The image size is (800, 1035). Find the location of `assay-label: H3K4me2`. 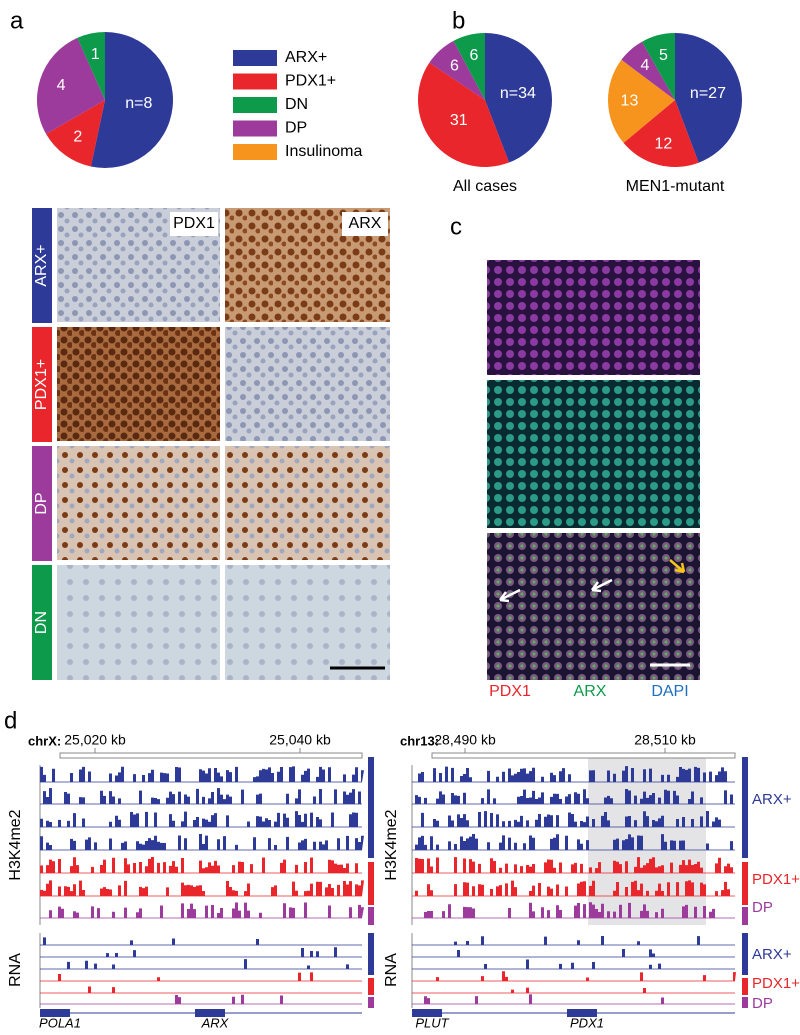

assay-label: H3K4me2 is located at coordinates (391, 844).